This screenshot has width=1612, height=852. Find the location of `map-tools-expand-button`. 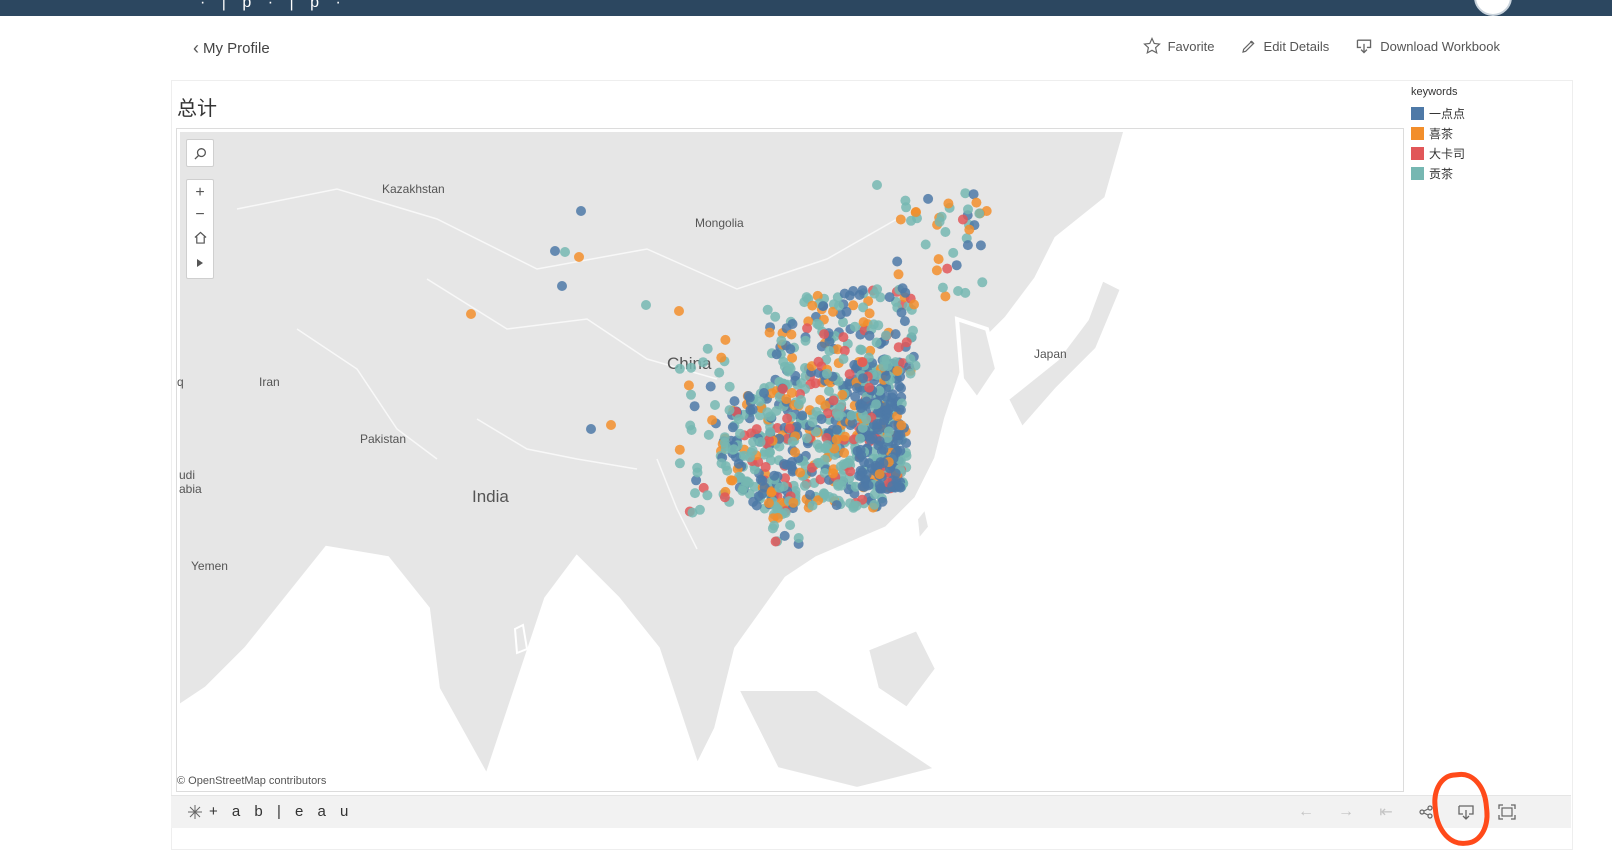

map-tools-expand-button is located at coordinates (200, 263).